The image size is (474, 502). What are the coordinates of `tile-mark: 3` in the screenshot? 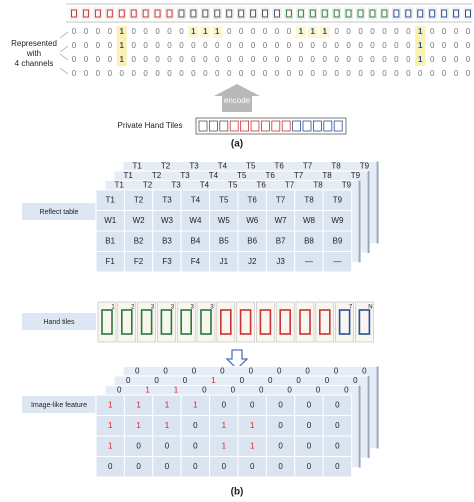 It's located at (153, 308).